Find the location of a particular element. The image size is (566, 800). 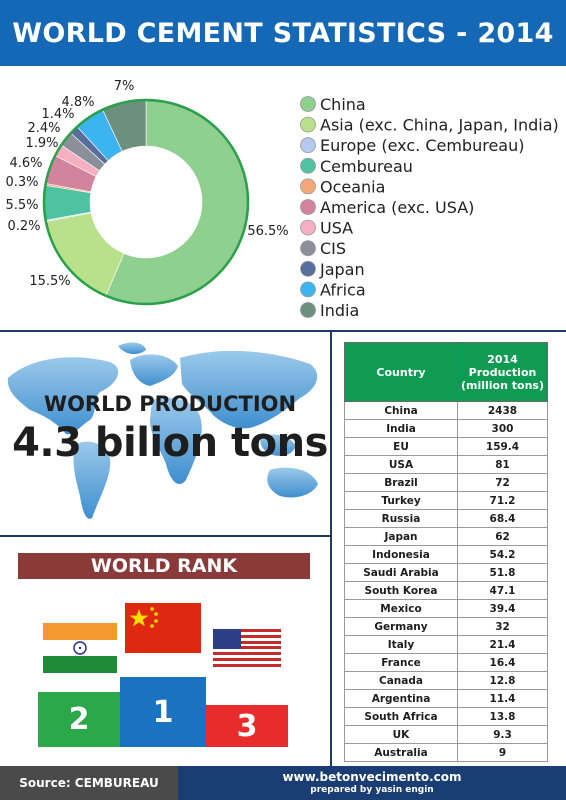

table-row: Canada 12.8 is located at coordinates (446, 680).